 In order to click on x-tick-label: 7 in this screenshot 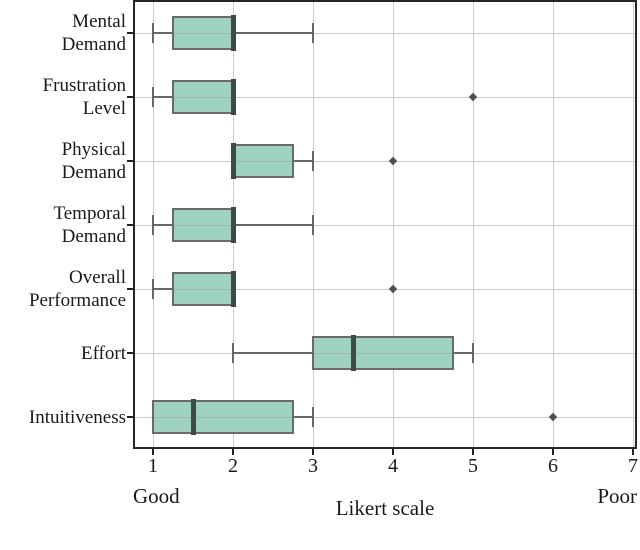, I will do `click(633, 466)`.